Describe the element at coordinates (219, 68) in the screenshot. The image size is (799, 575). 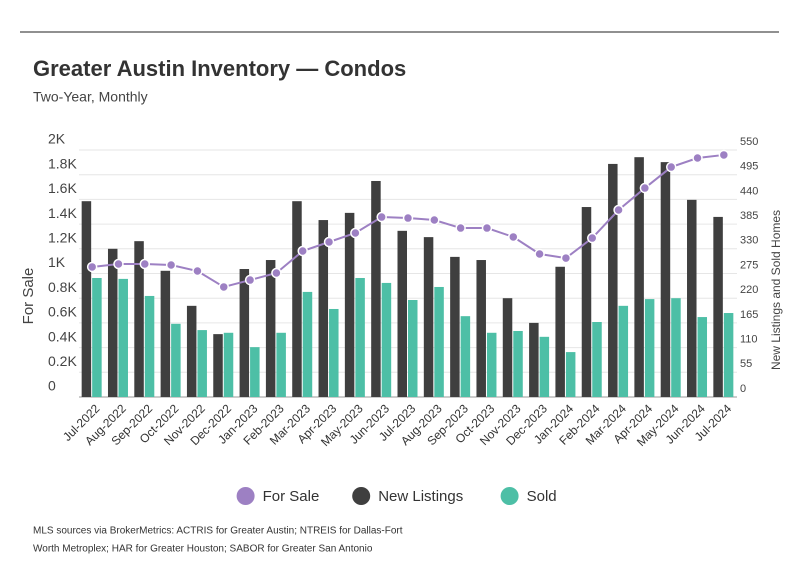
I see `chart-title: Greater Austin Inventory — Condos` at that location.